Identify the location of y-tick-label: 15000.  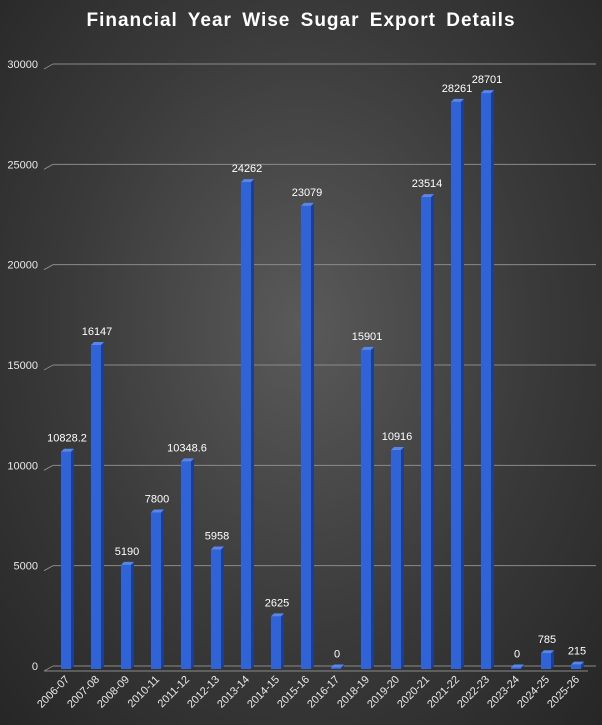
(22, 366).